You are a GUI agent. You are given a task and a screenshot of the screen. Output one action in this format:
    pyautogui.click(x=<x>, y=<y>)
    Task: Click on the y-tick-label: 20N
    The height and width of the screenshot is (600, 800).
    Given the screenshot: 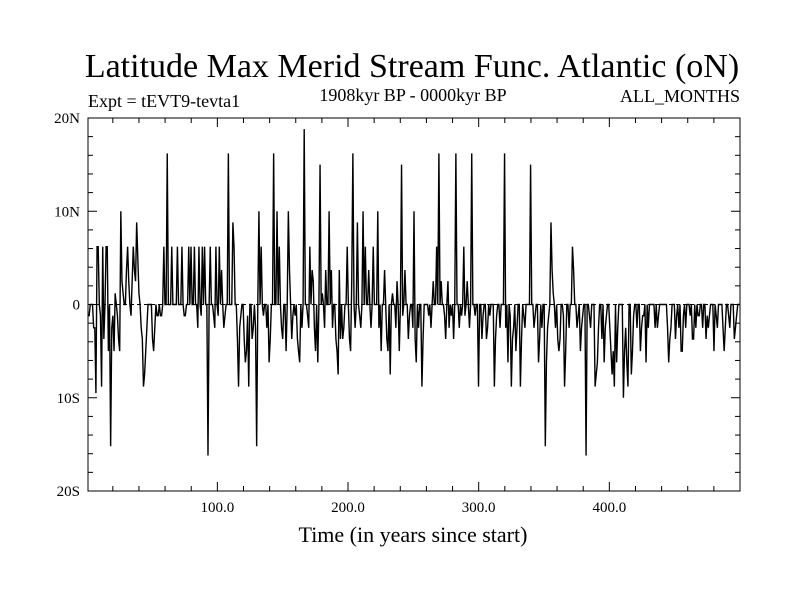 What is the action you would take?
    pyautogui.click(x=67, y=119)
    